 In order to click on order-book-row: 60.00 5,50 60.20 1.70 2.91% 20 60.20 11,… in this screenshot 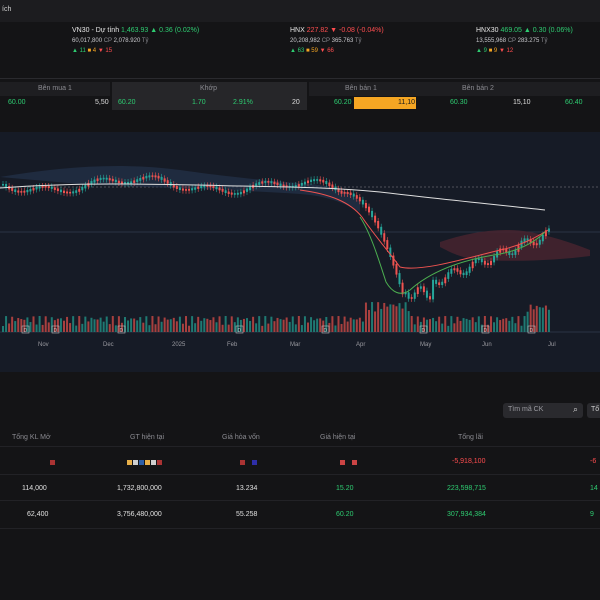, I will do `click(300, 103)`.